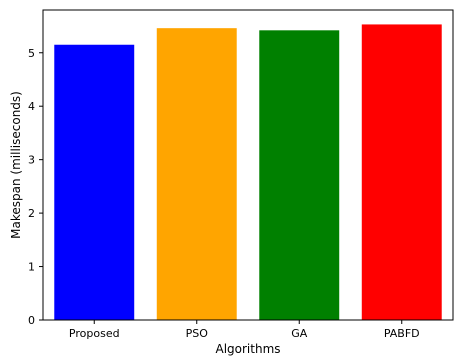 The height and width of the screenshot is (356, 455). What do you see at coordinates (299, 175) in the screenshot?
I see `bar-ga` at bounding box center [299, 175].